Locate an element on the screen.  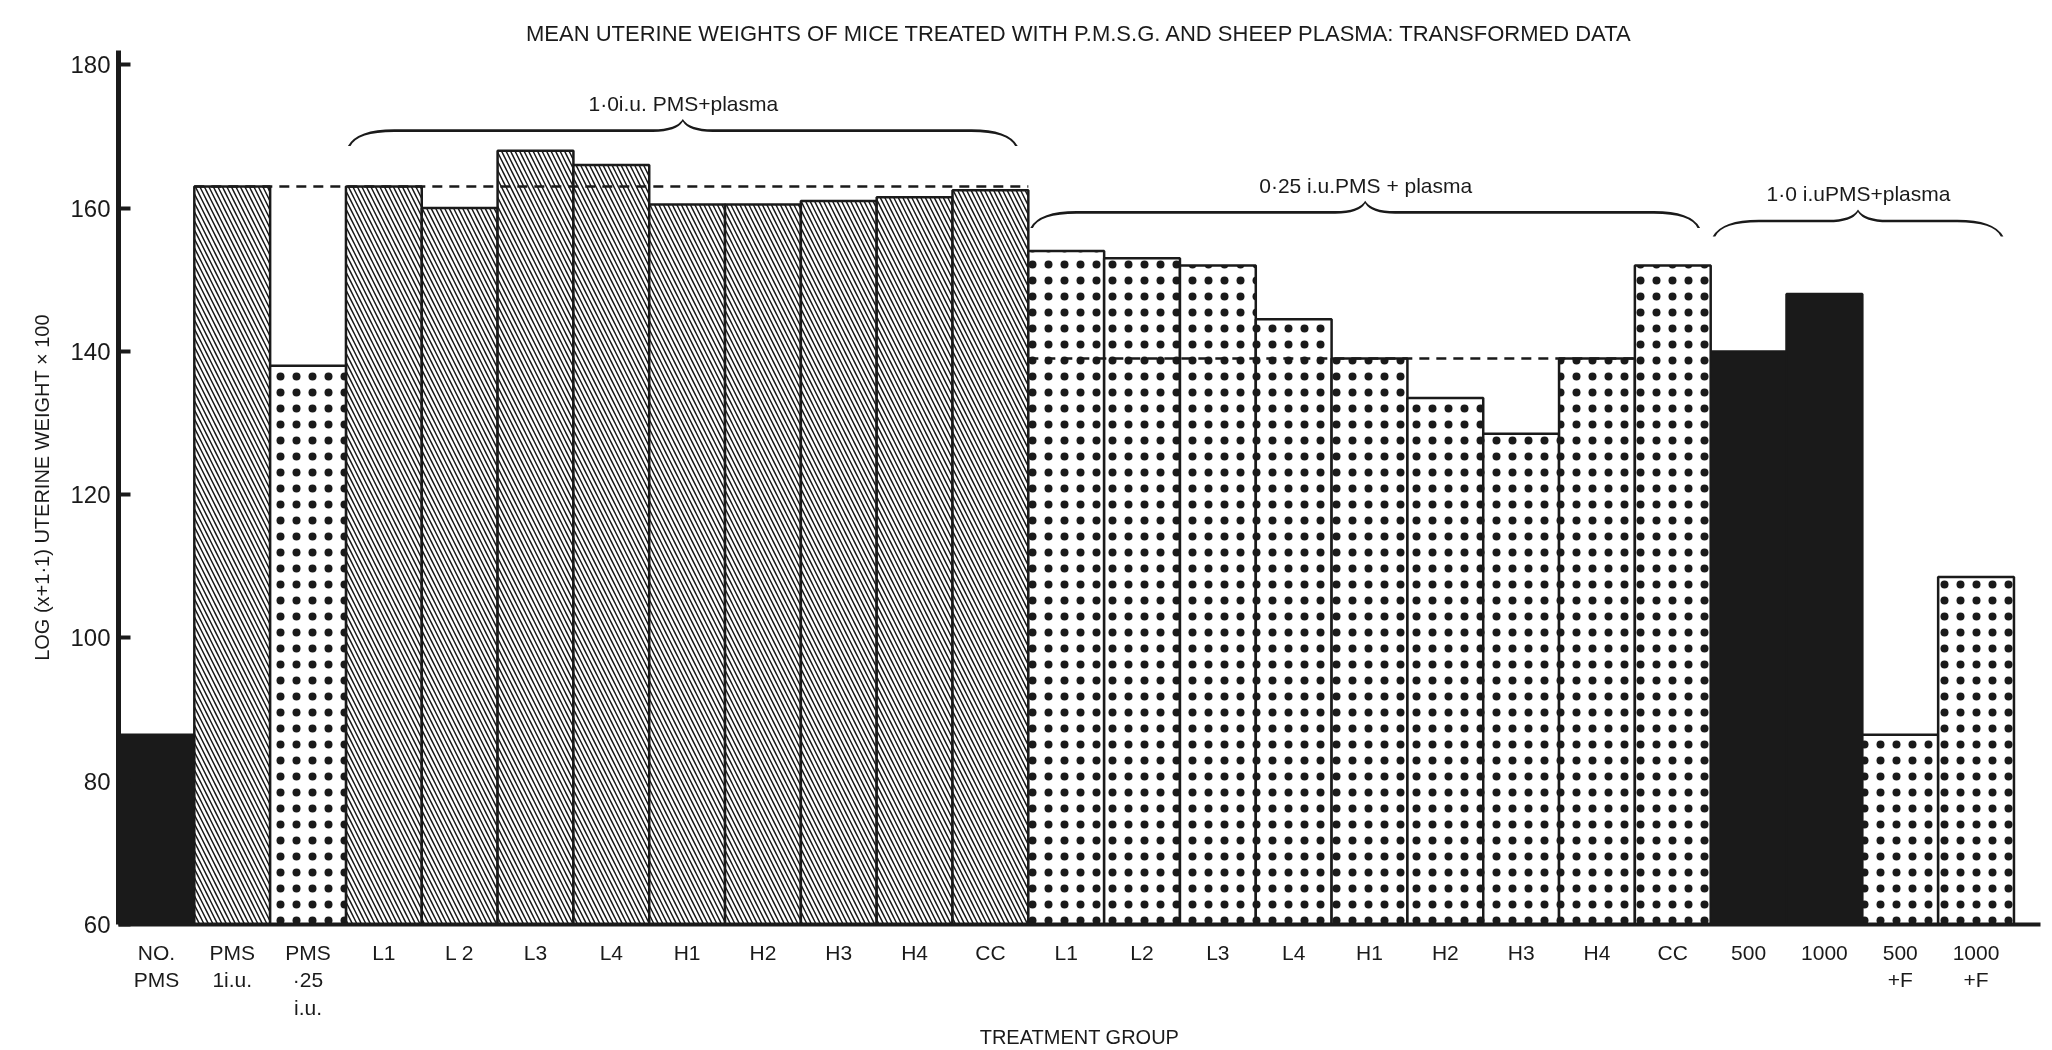
x-tick-label: PMS 1i.u. is located at coordinates (232, 966).